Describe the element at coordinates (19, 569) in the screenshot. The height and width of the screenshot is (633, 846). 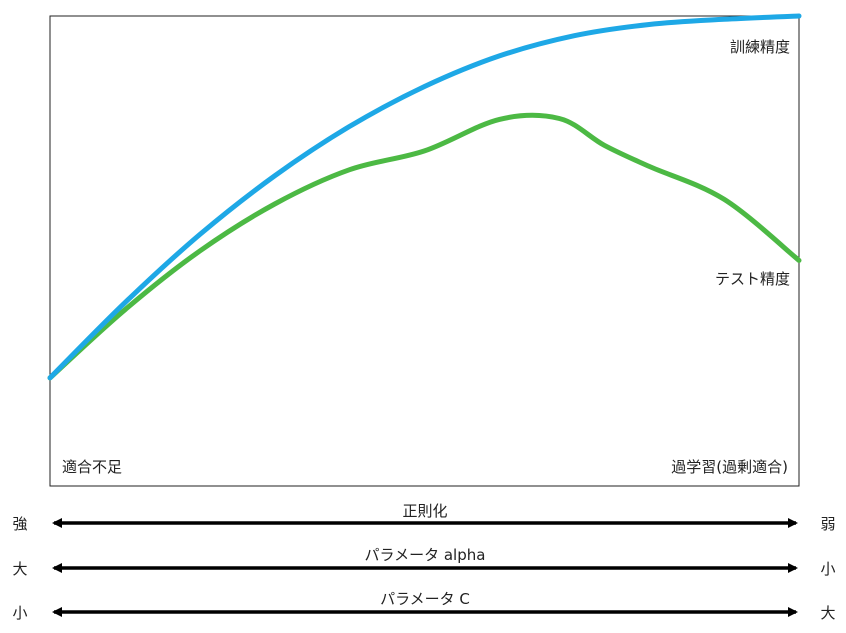
I see `scale-left-label: 大` at that location.